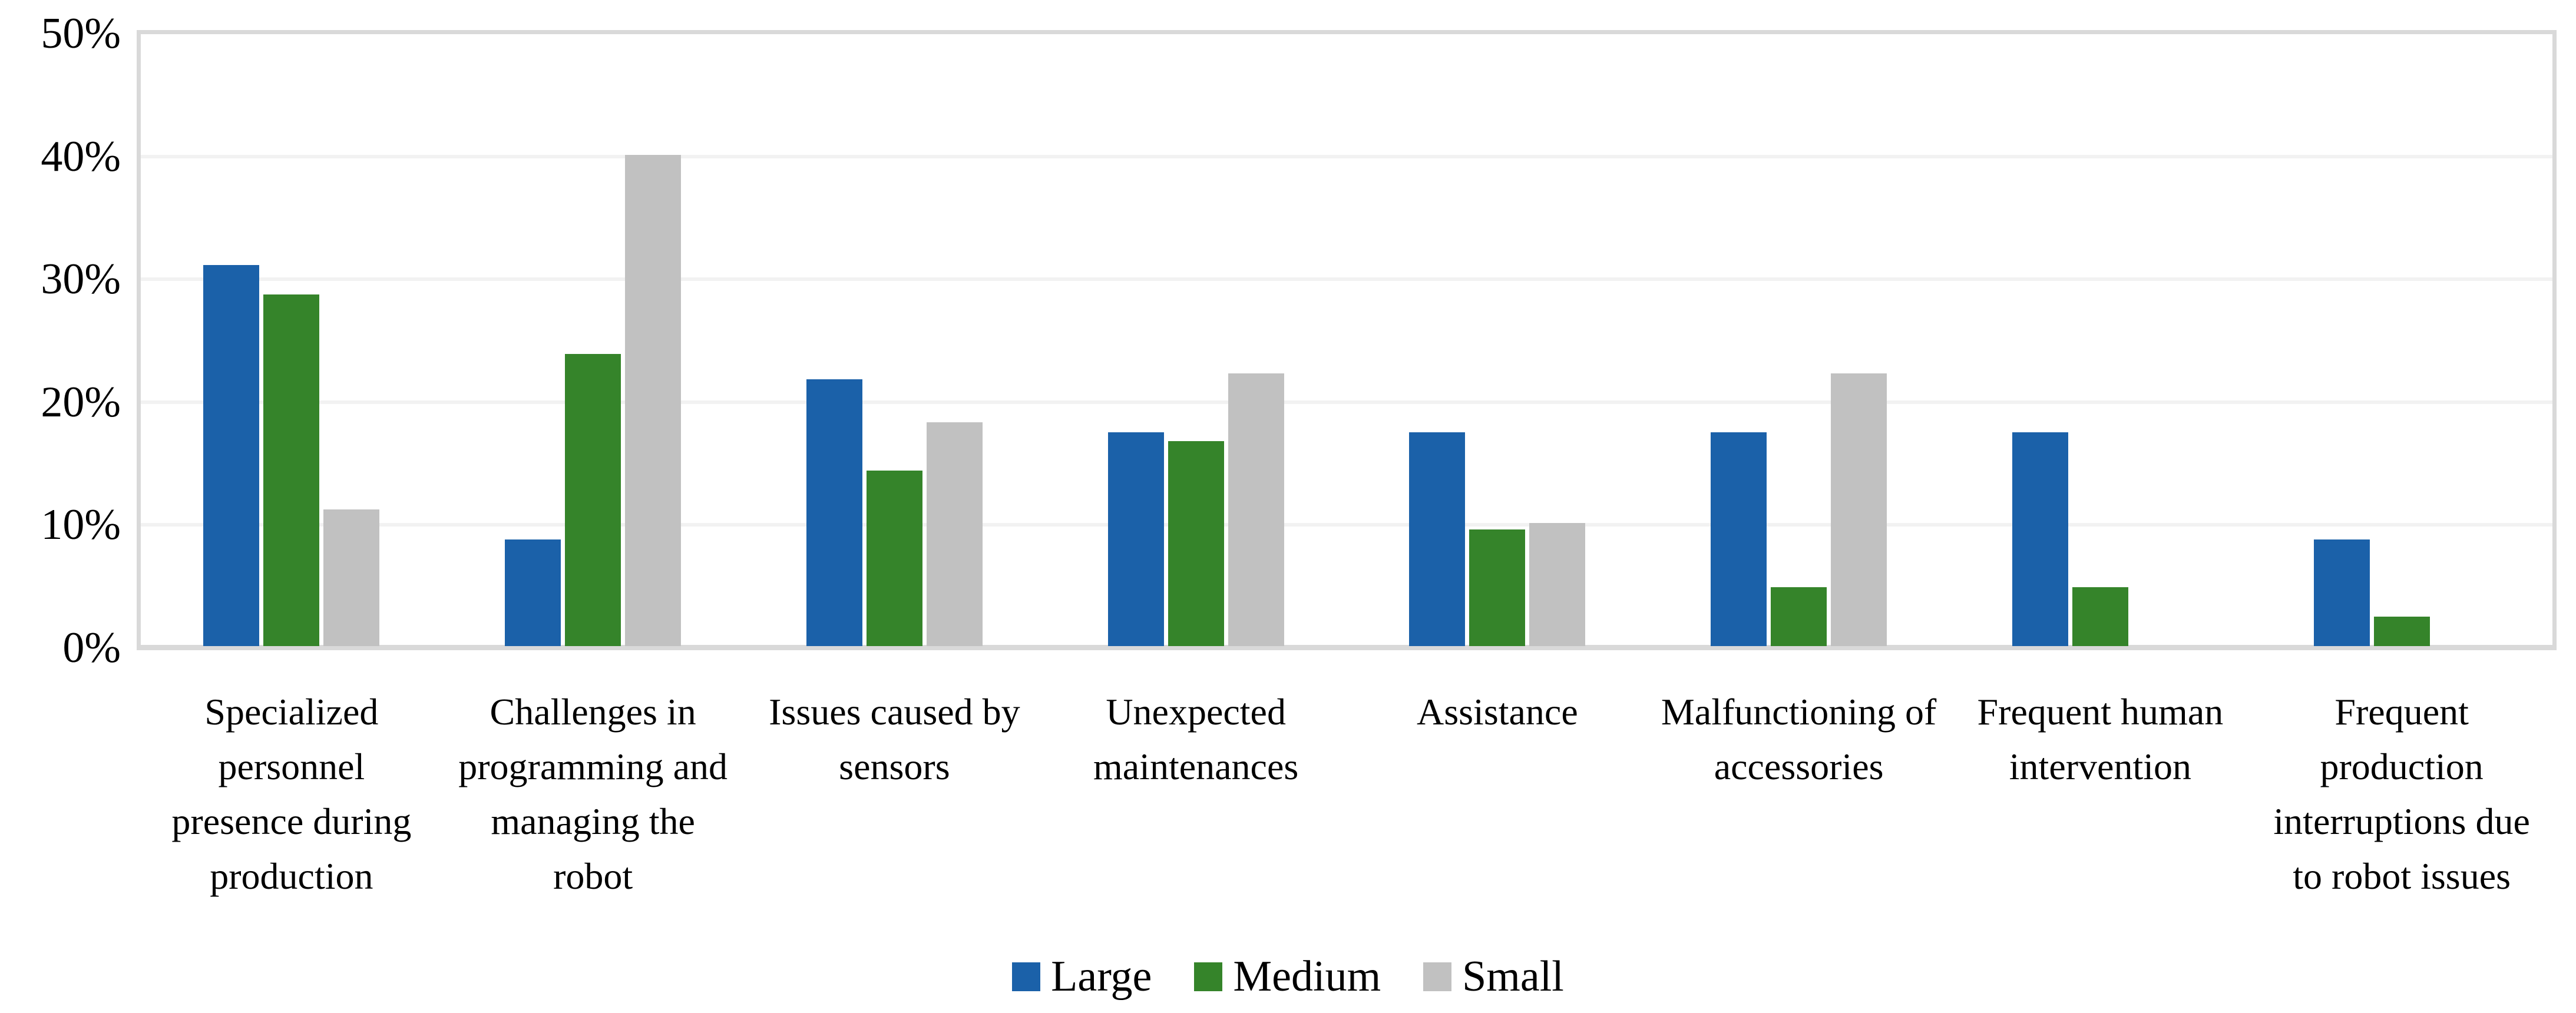  Describe the element at coordinates (81, 156) in the screenshot. I see `y-tick-label-40: 40%` at that location.